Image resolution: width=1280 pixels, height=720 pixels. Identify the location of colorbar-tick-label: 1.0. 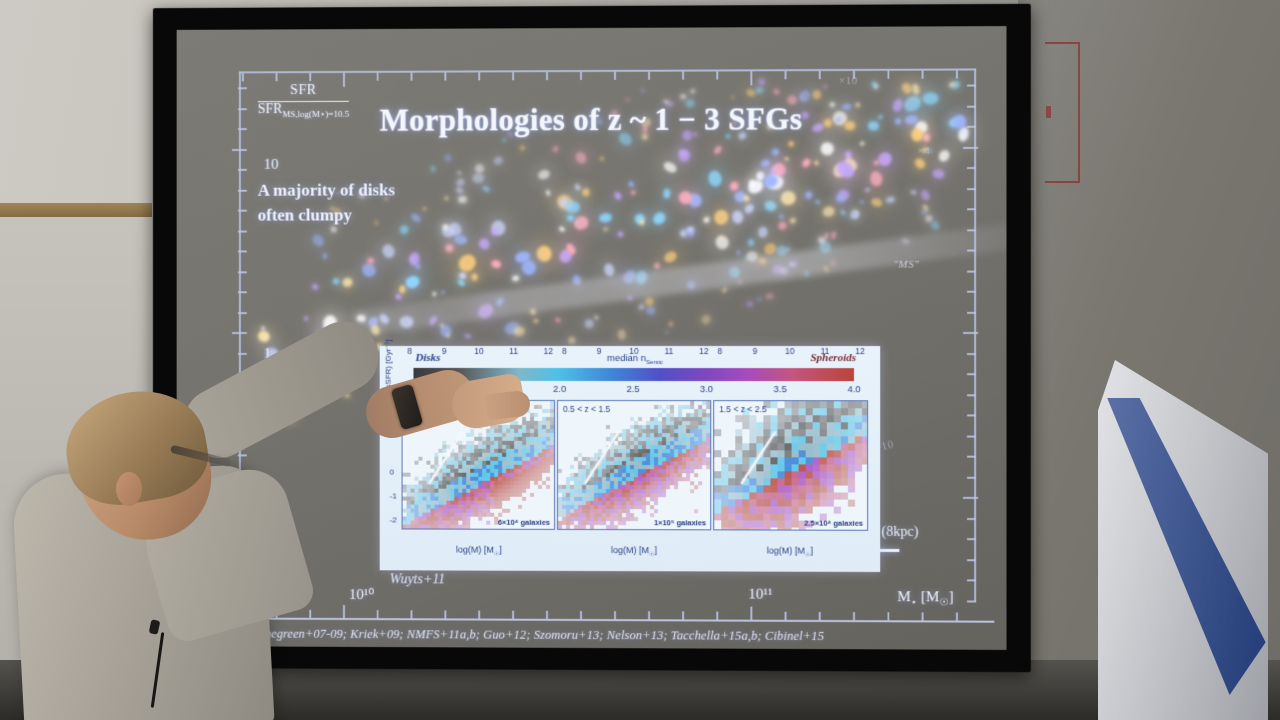
(413, 389).